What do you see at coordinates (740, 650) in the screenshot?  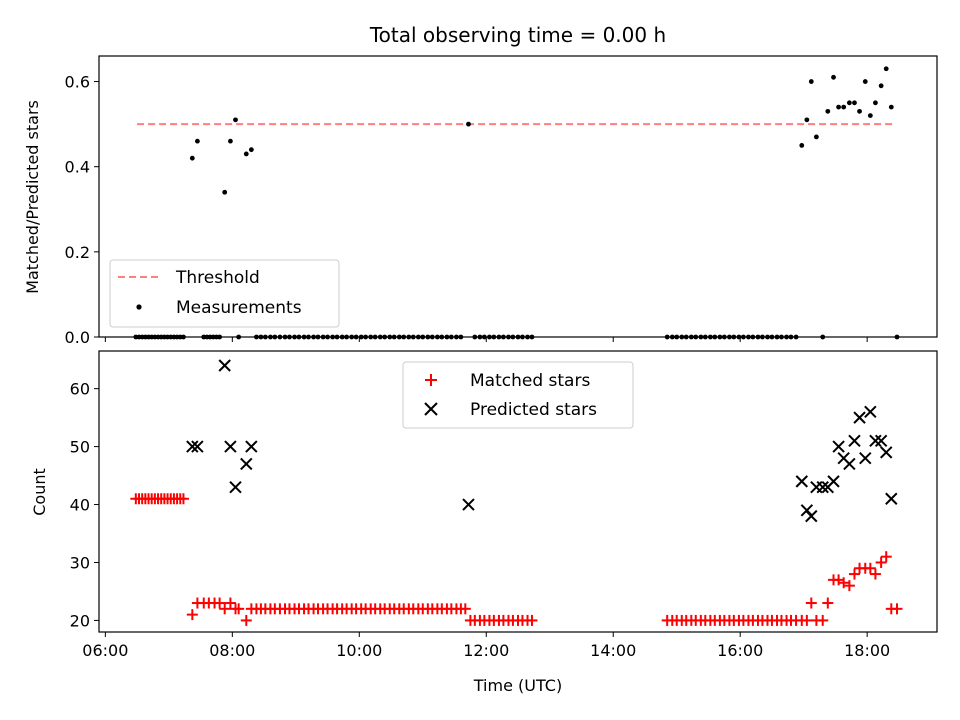 I see `x-tick-label: 16:00` at bounding box center [740, 650].